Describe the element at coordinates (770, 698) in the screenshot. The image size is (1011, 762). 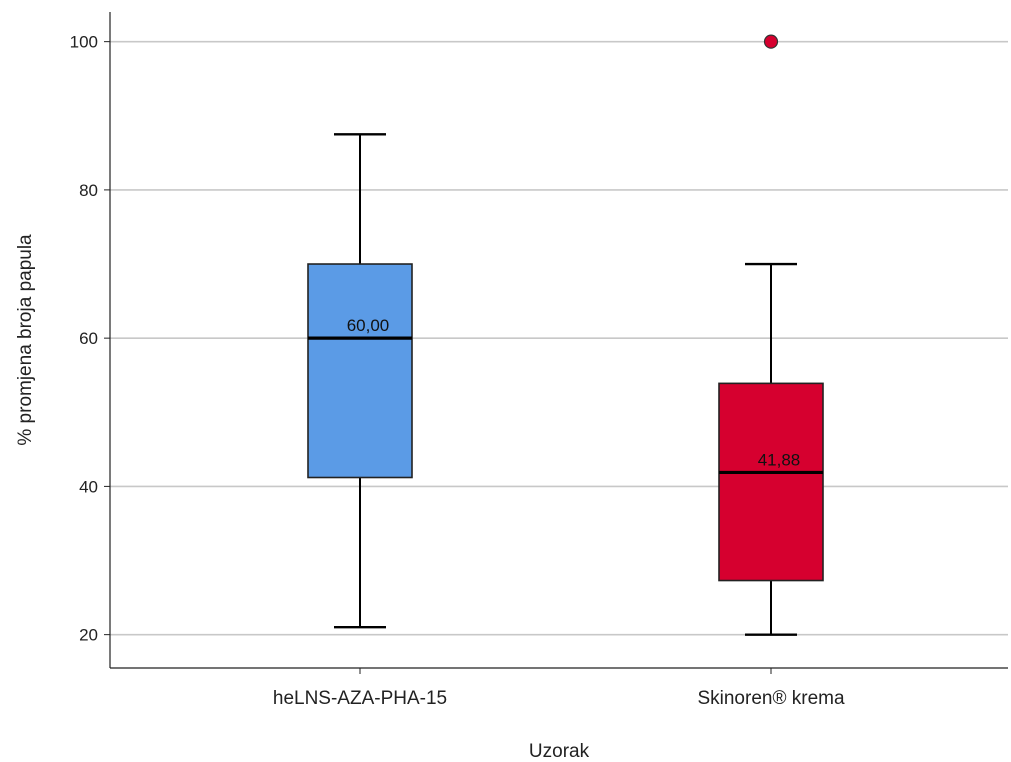
I see `category-label-2: Skinoren® krema` at that location.